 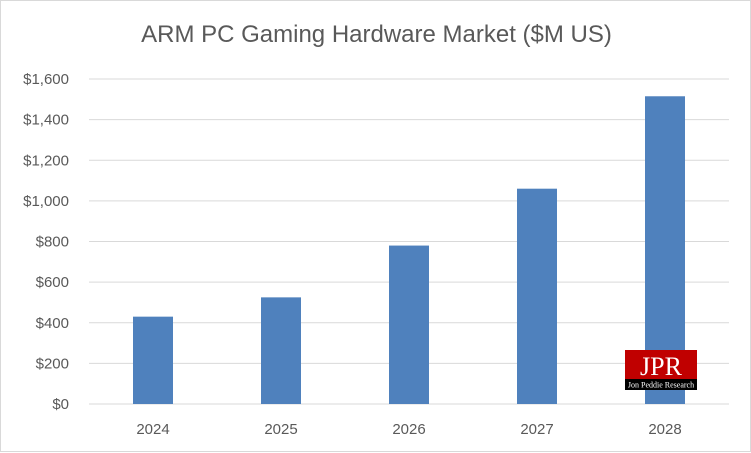 I want to click on bar-2025, so click(x=281, y=350).